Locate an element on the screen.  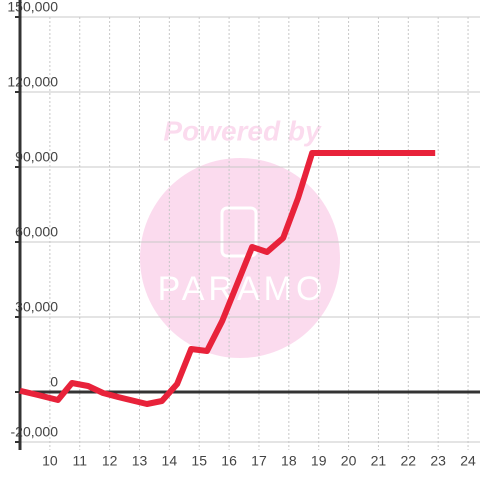
y-tick-label: 90,000 is located at coordinates (36, 157).